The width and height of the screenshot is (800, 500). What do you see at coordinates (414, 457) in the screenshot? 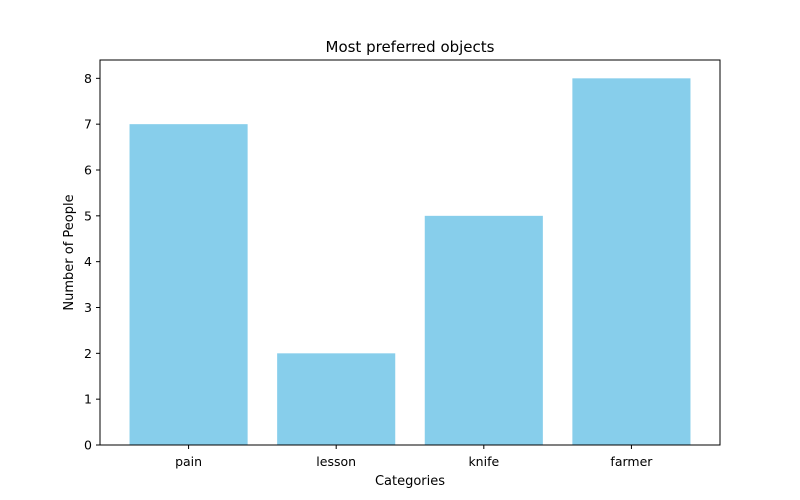
I see `x-axis-ticks: pain lesson knife farmer` at bounding box center [414, 457].